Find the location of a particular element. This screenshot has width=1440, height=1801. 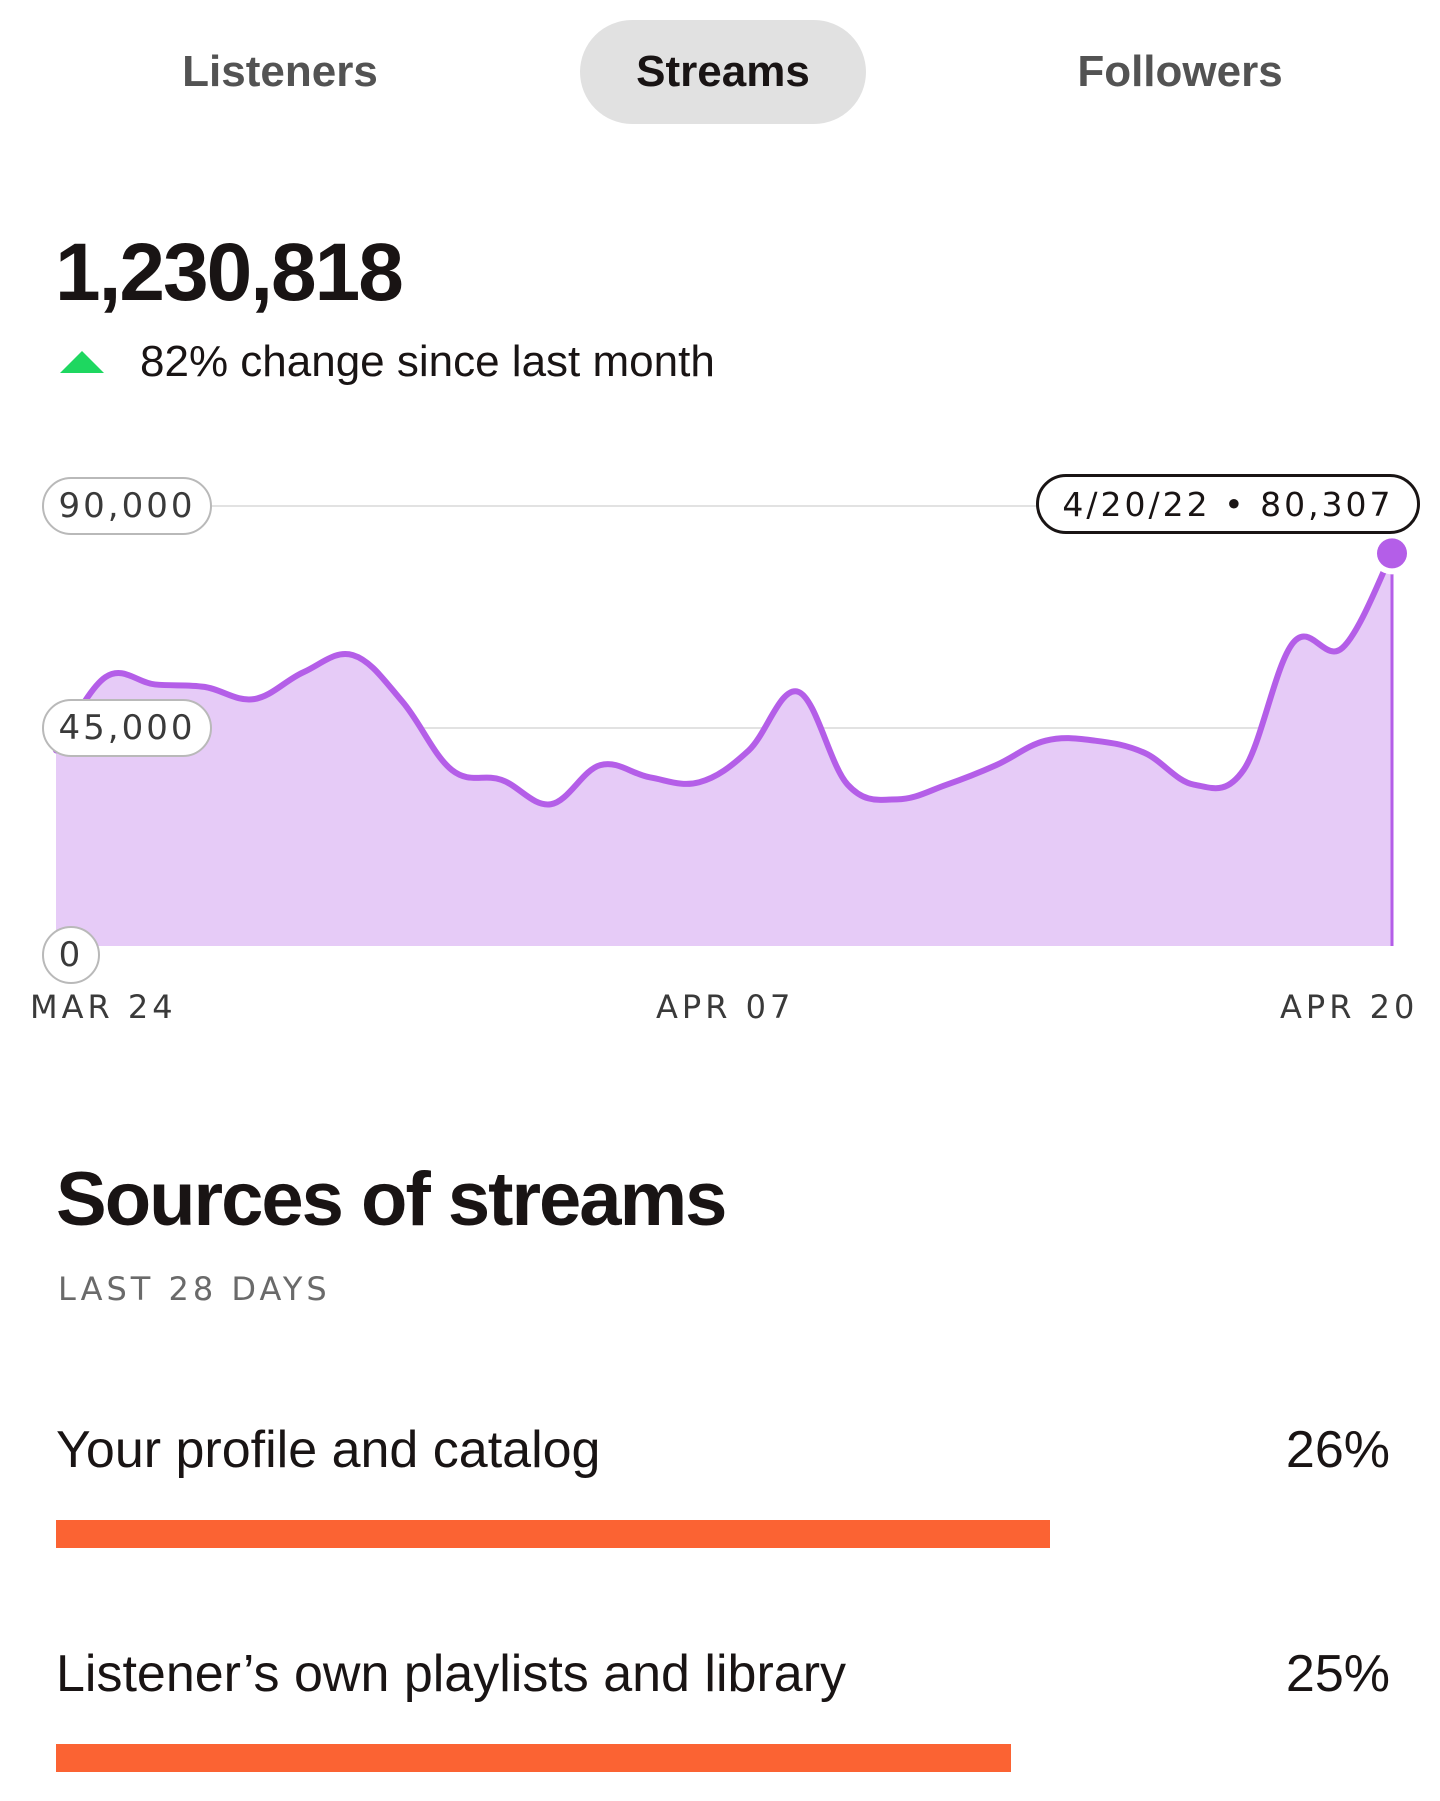

chart-cursor-point is located at coordinates (1392, 553).